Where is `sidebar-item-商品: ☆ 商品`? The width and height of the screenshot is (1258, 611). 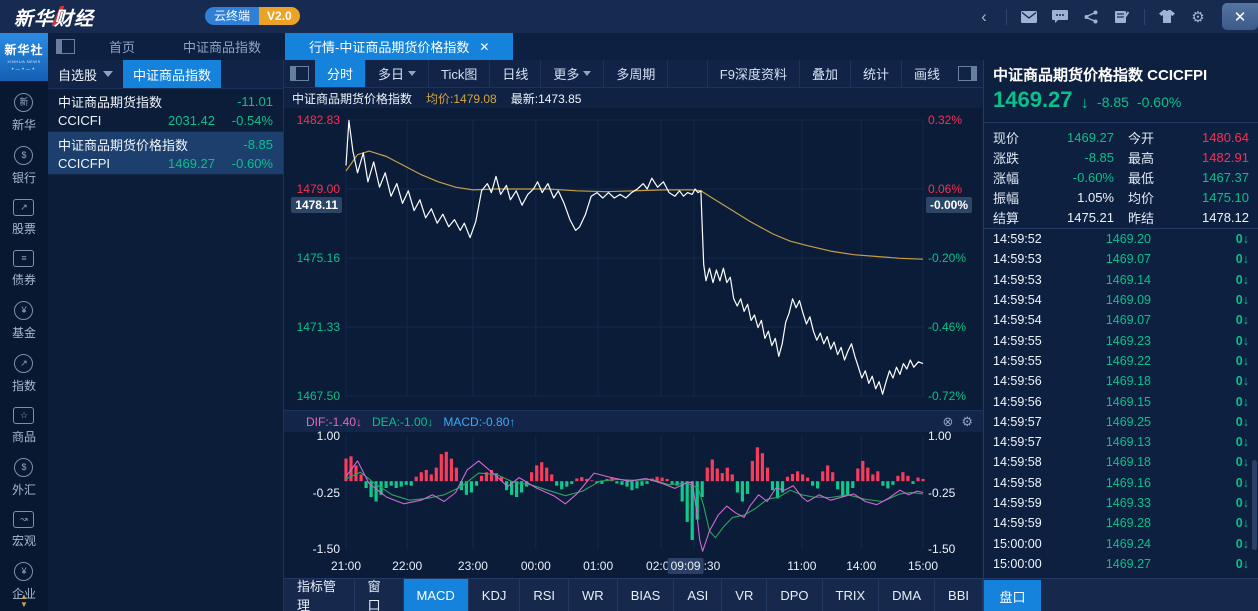 sidebar-item-商品: ☆ 商品 is located at coordinates (24, 426).